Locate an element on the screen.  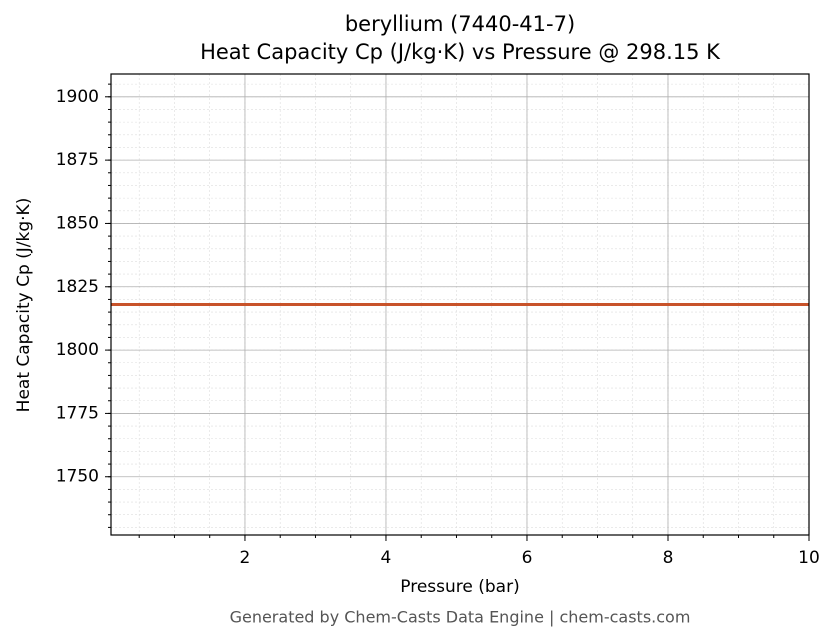
y-tick-label: 1775 is located at coordinates (77, 413).